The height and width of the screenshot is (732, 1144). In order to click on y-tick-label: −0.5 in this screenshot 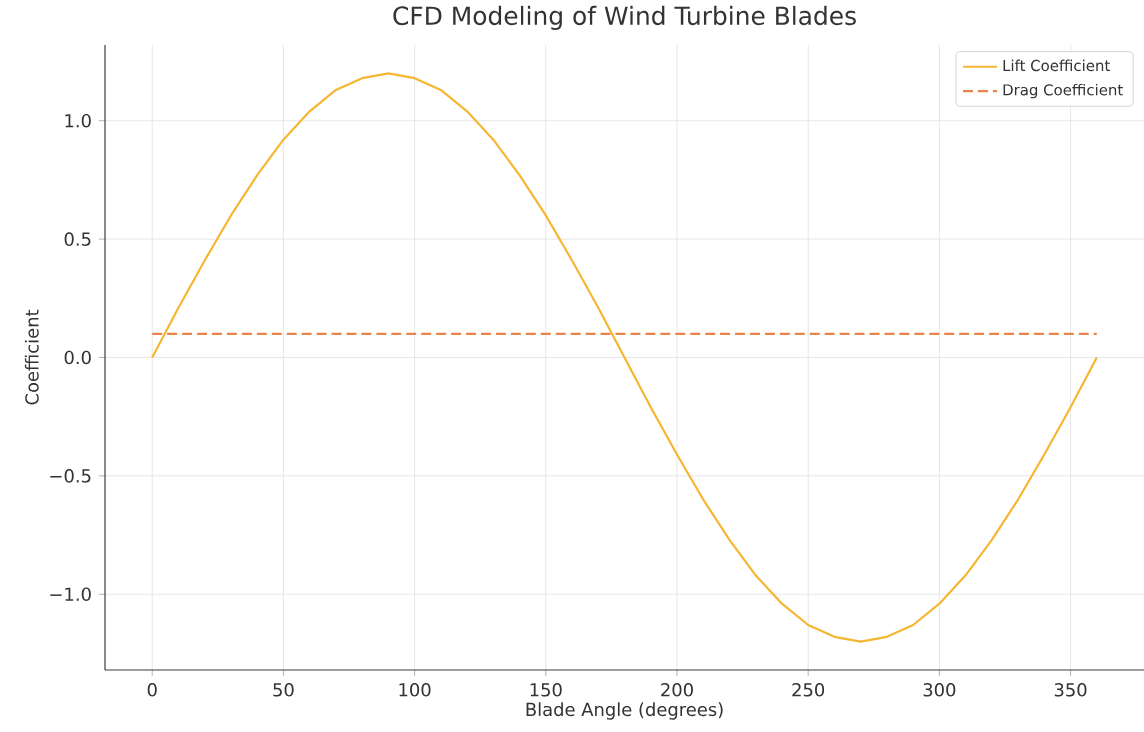, I will do `click(70, 476)`.